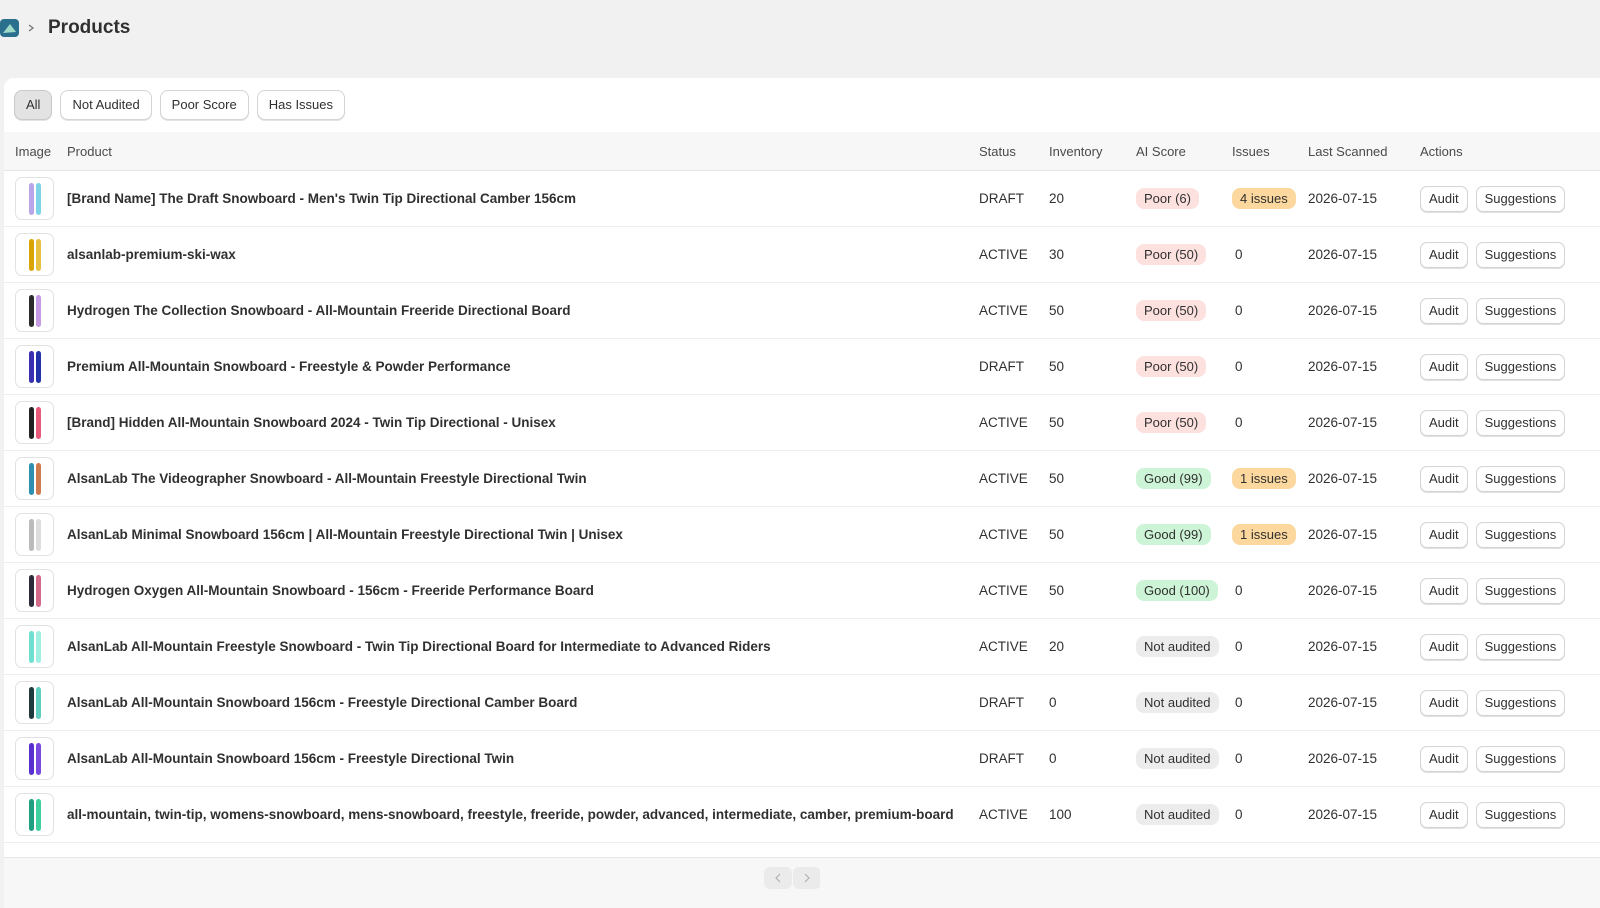 Image resolution: width=1600 pixels, height=908 pixels. I want to click on score-cell: Good (99), so click(1184, 478).